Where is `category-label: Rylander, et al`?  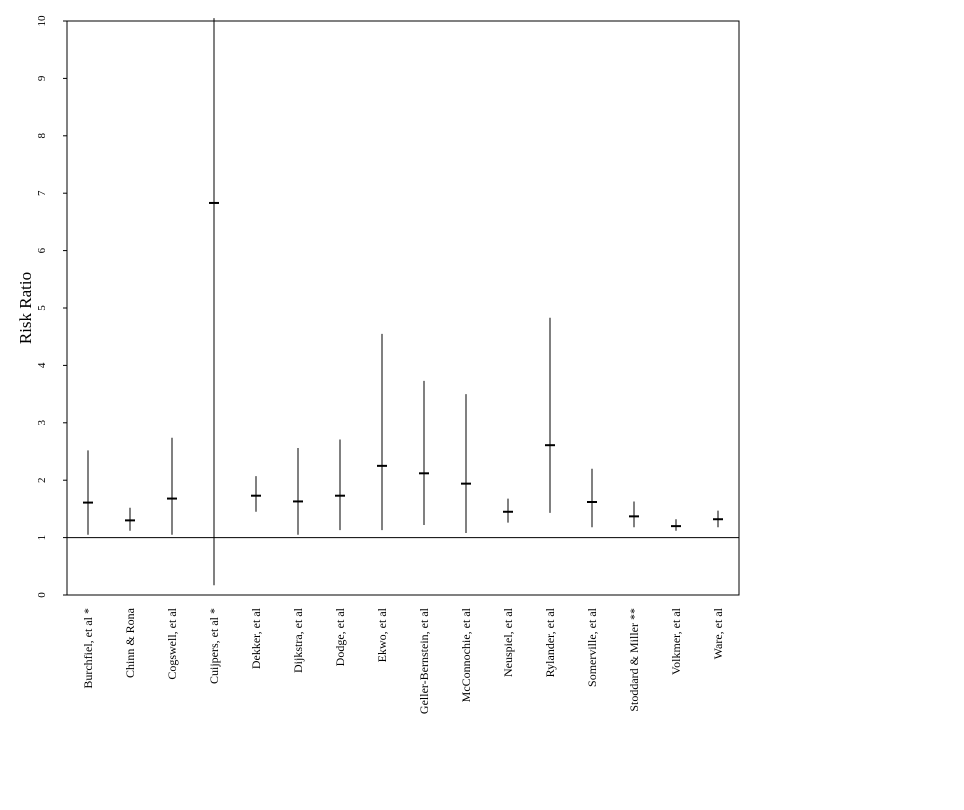
category-label: Rylander, et al is located at coordinates (550, 642).